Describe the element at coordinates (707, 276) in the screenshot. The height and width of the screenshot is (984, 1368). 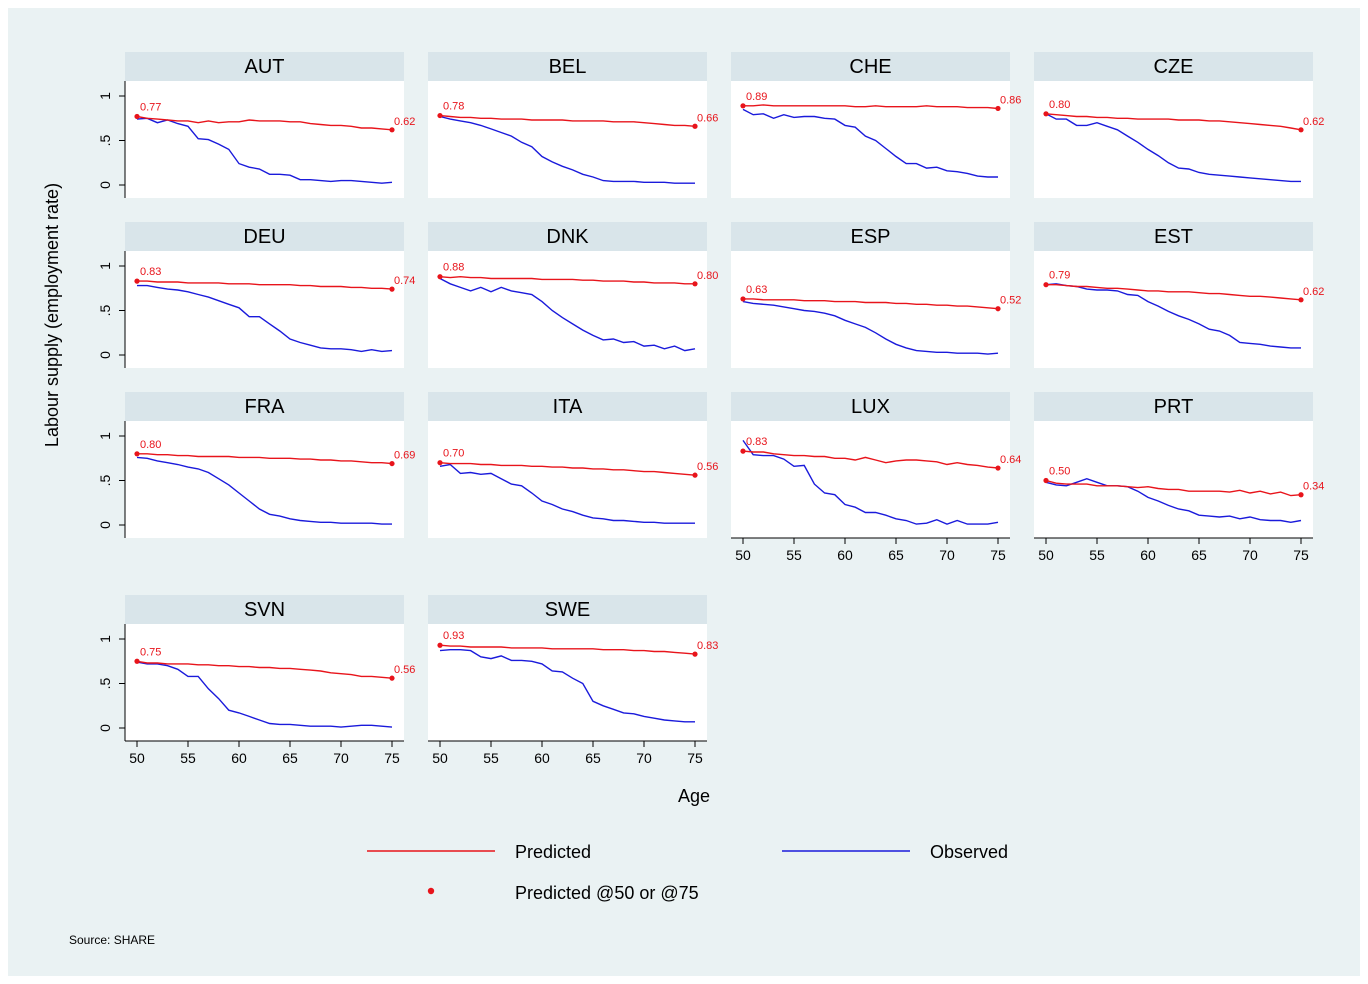
I see `predicted-label-75: 0.80` at that location.